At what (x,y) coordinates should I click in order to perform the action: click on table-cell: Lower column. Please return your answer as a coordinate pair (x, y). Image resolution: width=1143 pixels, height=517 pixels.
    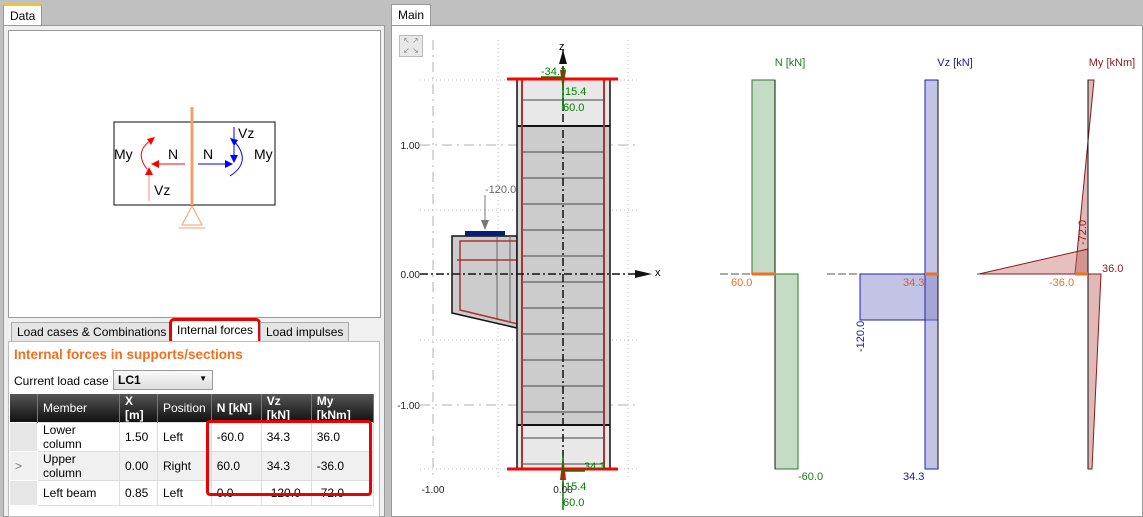
    Looking at the image, I should click on (78, 437).